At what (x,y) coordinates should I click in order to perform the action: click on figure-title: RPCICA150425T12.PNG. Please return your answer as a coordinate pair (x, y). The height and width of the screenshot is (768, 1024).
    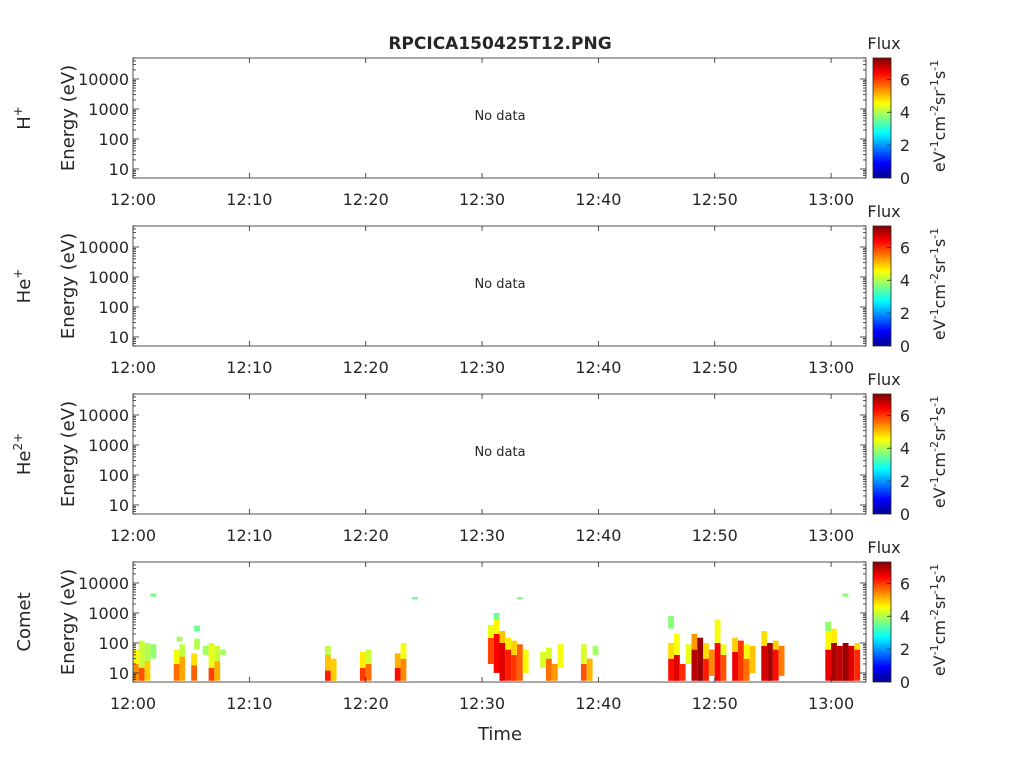
    Looking at the image, I should click on (499, 44).